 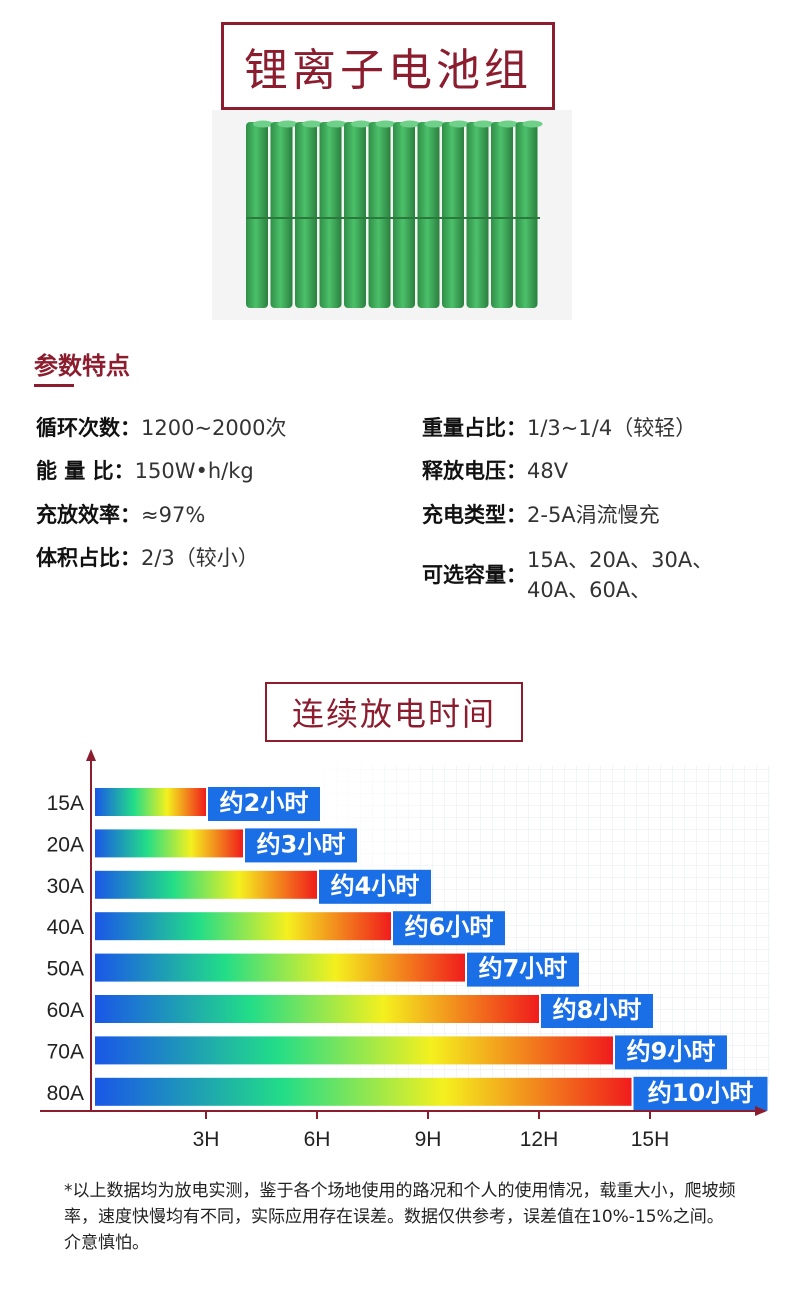 I want to click on bar-15A, so click(x=150, y=802).